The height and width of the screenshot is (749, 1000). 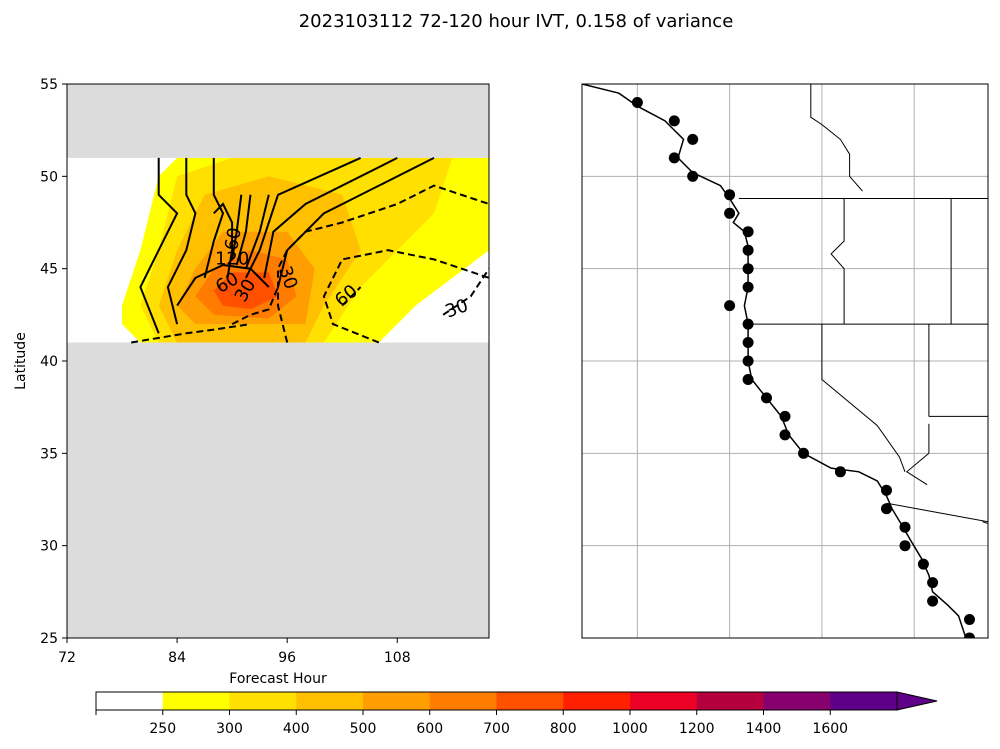 I want to click on y-axis-ticks: 25 30 35 40 45 50 55, so click(x=53, y=362).